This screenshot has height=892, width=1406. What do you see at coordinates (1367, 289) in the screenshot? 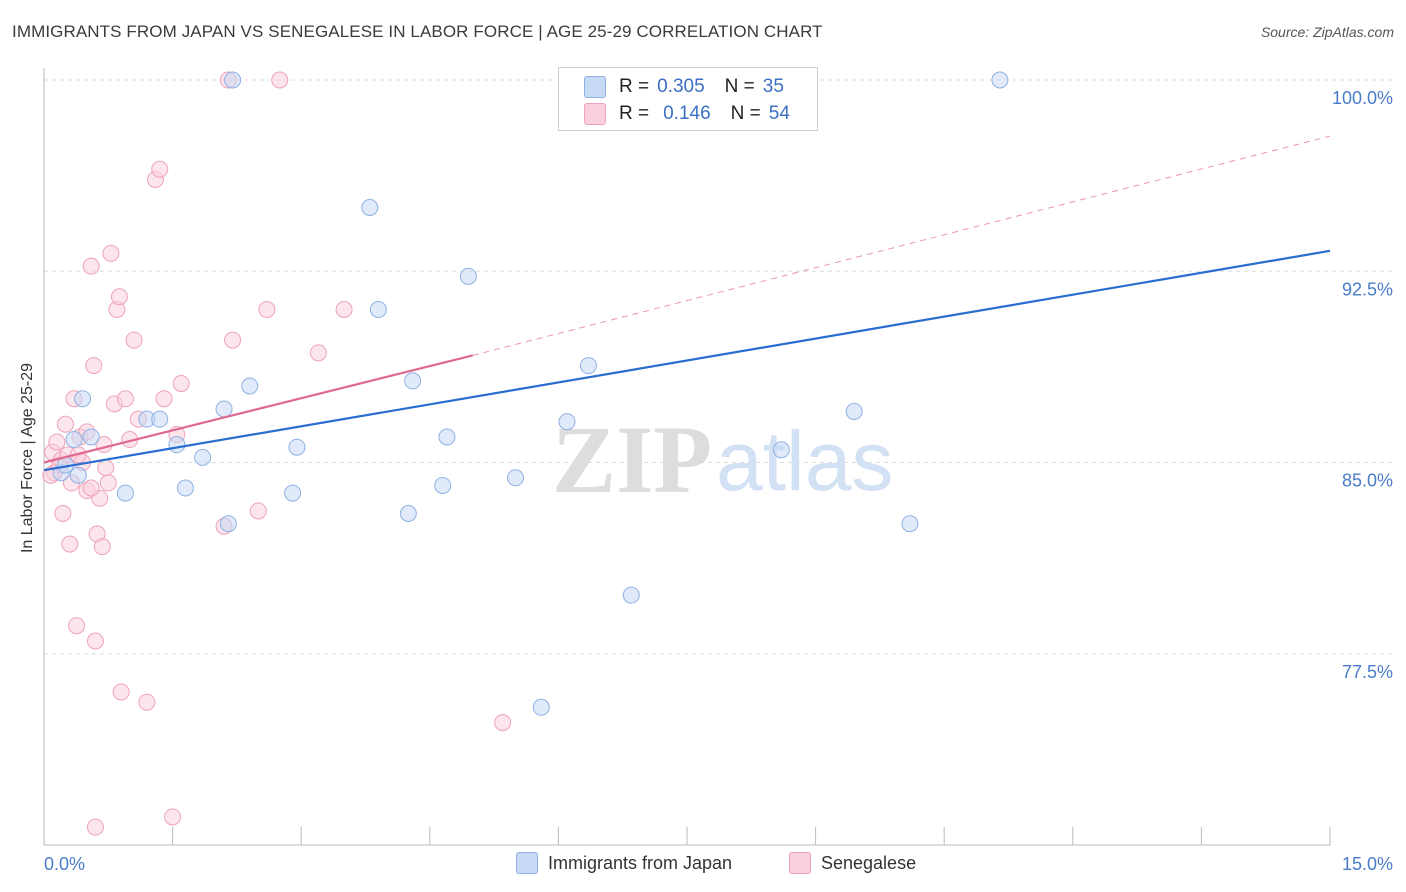
I see `y-tick-label: 92.5%` at bounding box center [1367, 289].